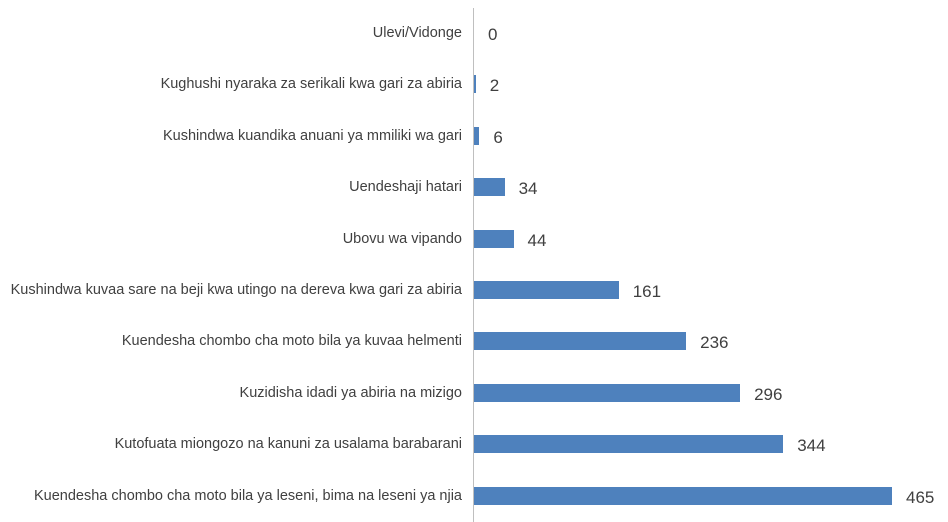  What do you see at coordinates (494, 86) in the screenshot?
I see `value-label: 2` at bounding box center [494, 86].